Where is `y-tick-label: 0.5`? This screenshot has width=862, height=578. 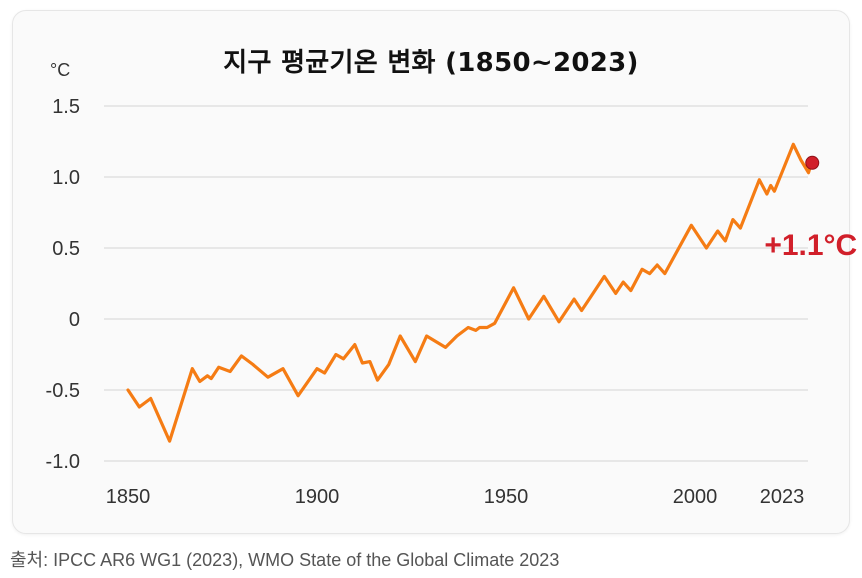
y-tick-label: 0.5 is located at coordinates (66, 249).